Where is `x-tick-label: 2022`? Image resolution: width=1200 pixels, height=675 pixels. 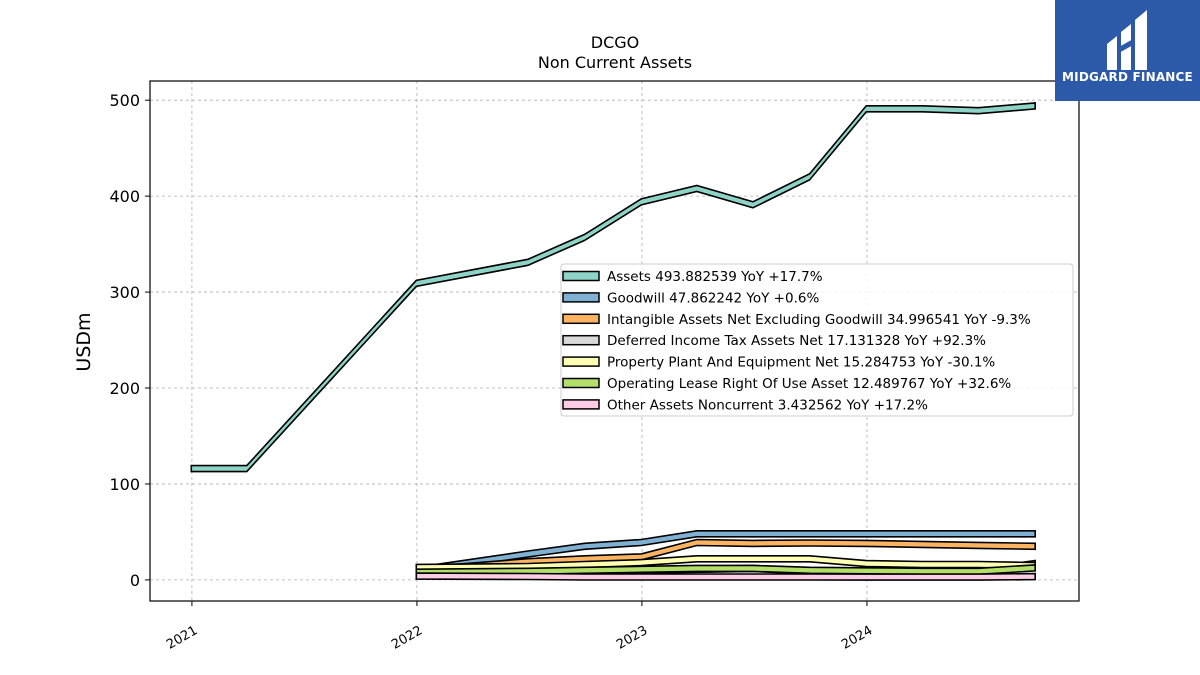
x-tick-label: 2022 is located at coordinates (407, 638).